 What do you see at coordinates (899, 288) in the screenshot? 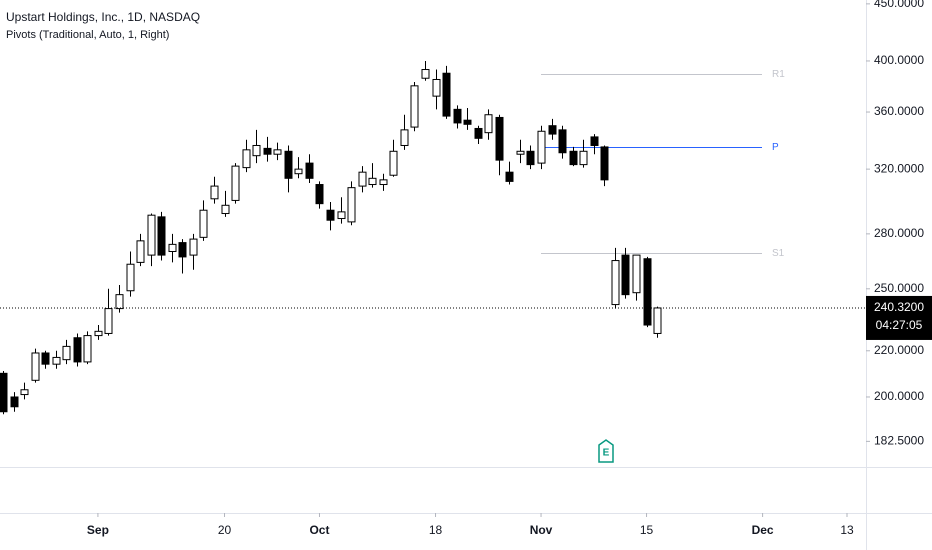
I see `y-tick-label: 250.0000` at bounding box center [899, 288].